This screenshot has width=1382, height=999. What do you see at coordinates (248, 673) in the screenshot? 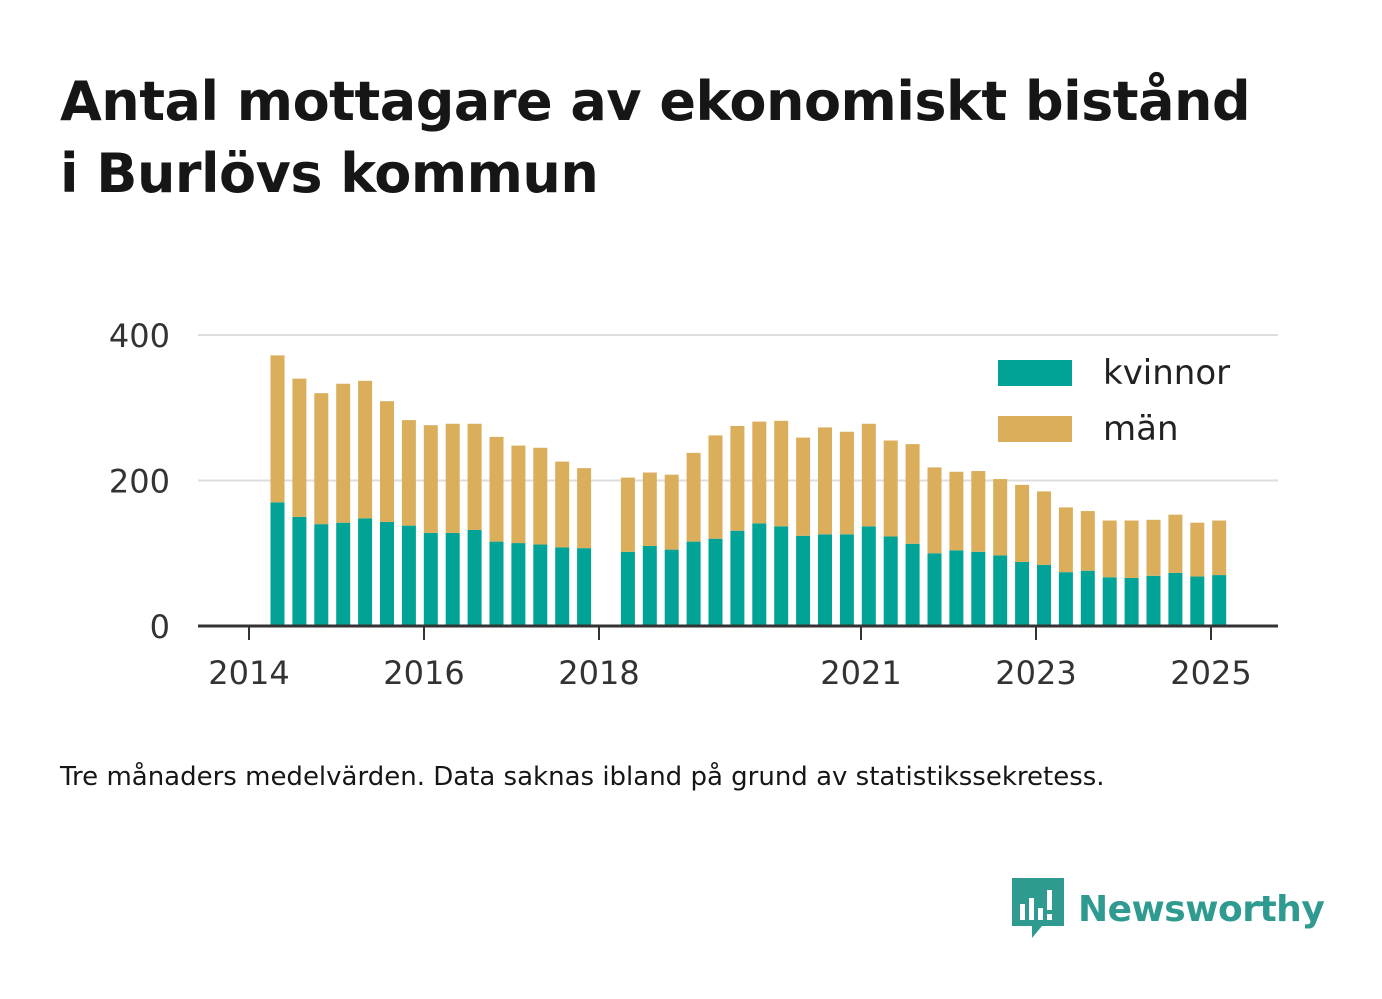
I see `x-tick-label: 2014` at bounding box center [248, 673].